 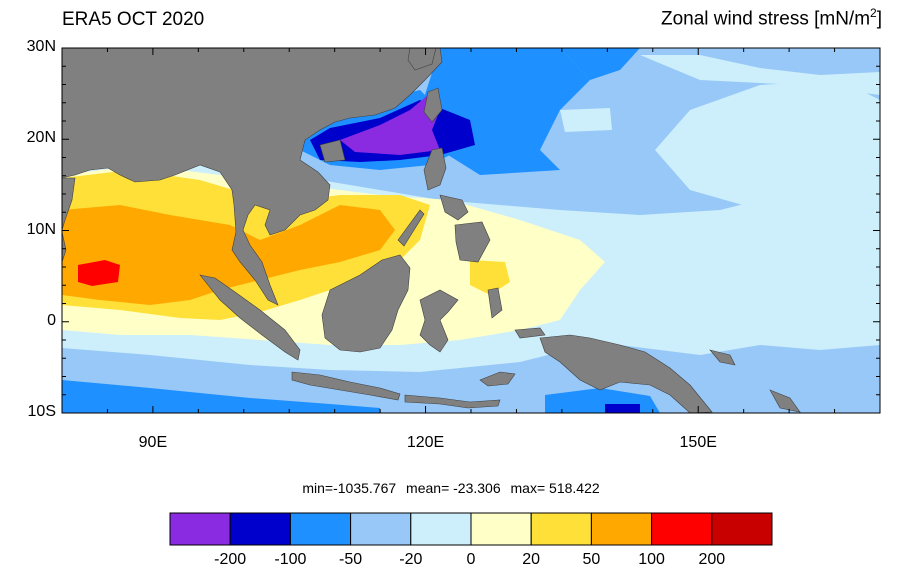 I want to click on colorbar-label: -200, so click(x=230, y=559).